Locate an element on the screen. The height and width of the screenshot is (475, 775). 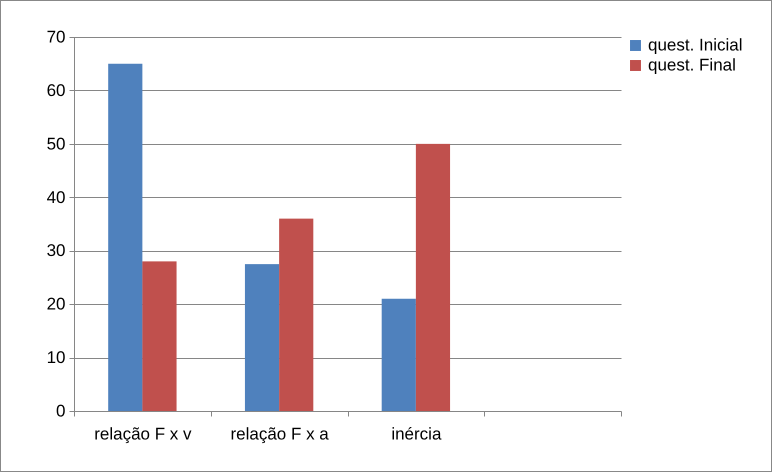
y-tick-label: 50 is located at coordinates (56, 144).